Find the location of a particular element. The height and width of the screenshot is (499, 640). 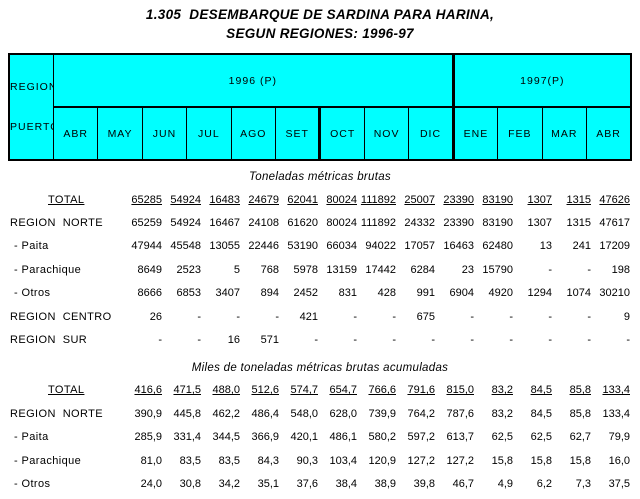

data-cell: 62480 is located at coordinates (497, 246).